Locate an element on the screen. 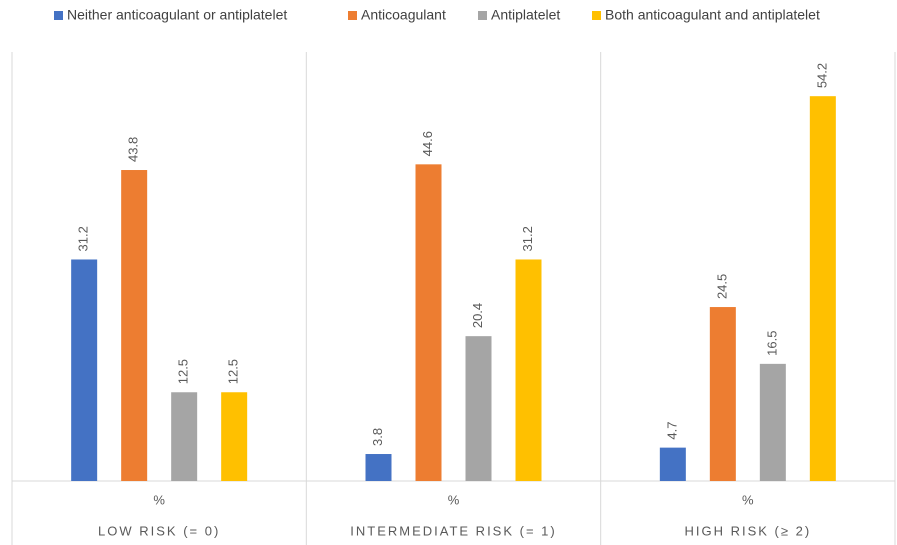 The image size is (897, 545). data-label: 43.8 is located at coordinates (133, 149).